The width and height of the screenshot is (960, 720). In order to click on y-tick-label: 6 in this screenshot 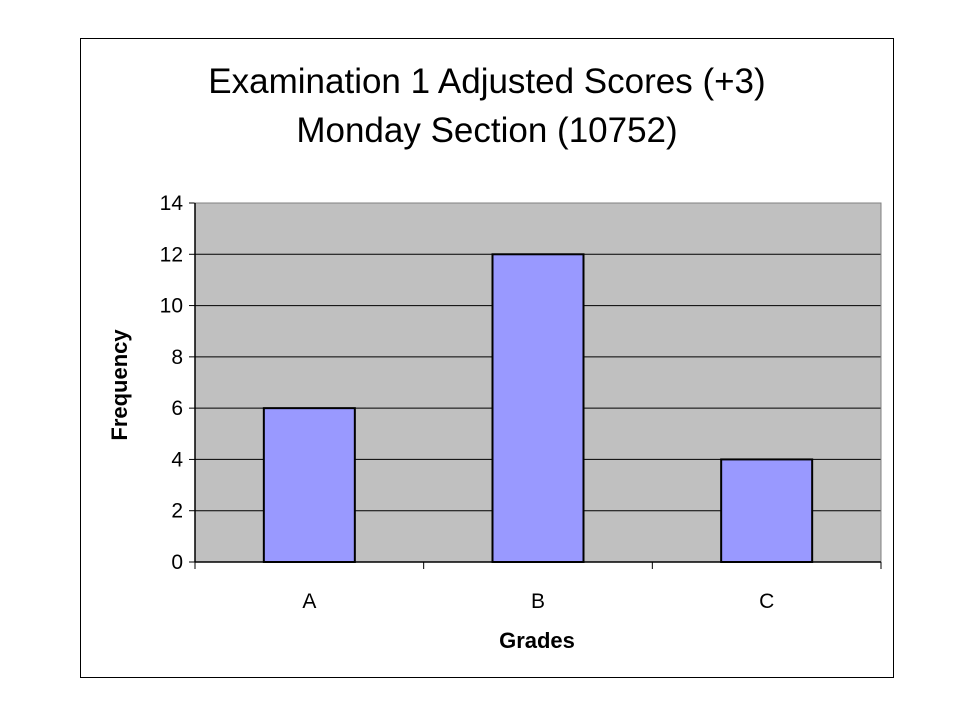, I will do `click(177, 408)`.